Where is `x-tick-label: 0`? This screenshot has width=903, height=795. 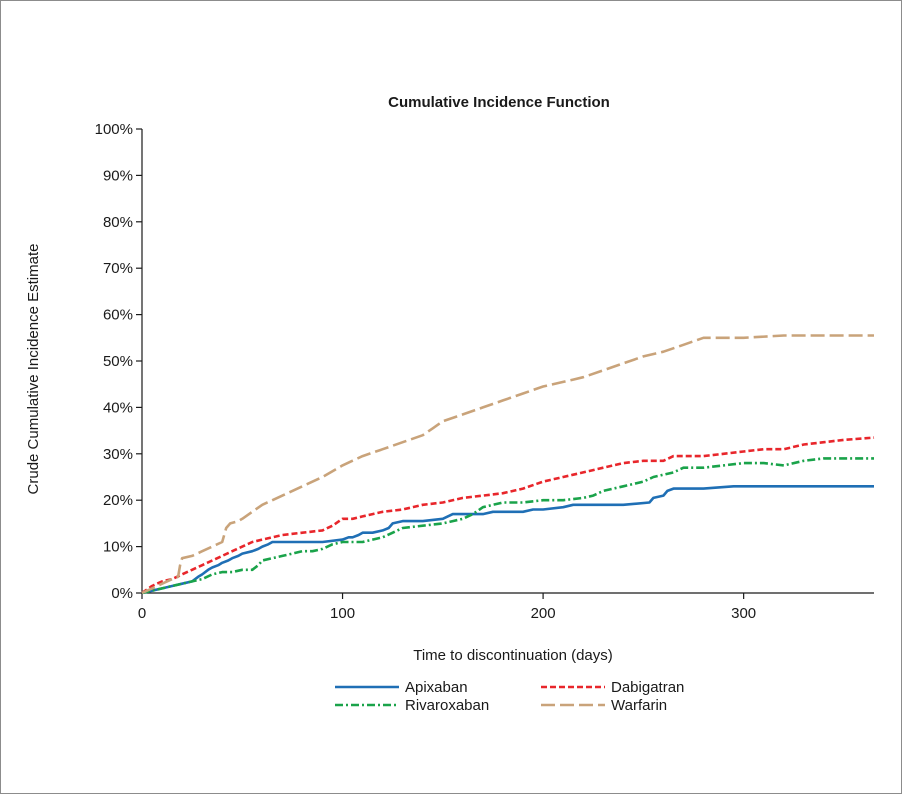 x-tick-label: 0 is located at coordinates (142, 613).